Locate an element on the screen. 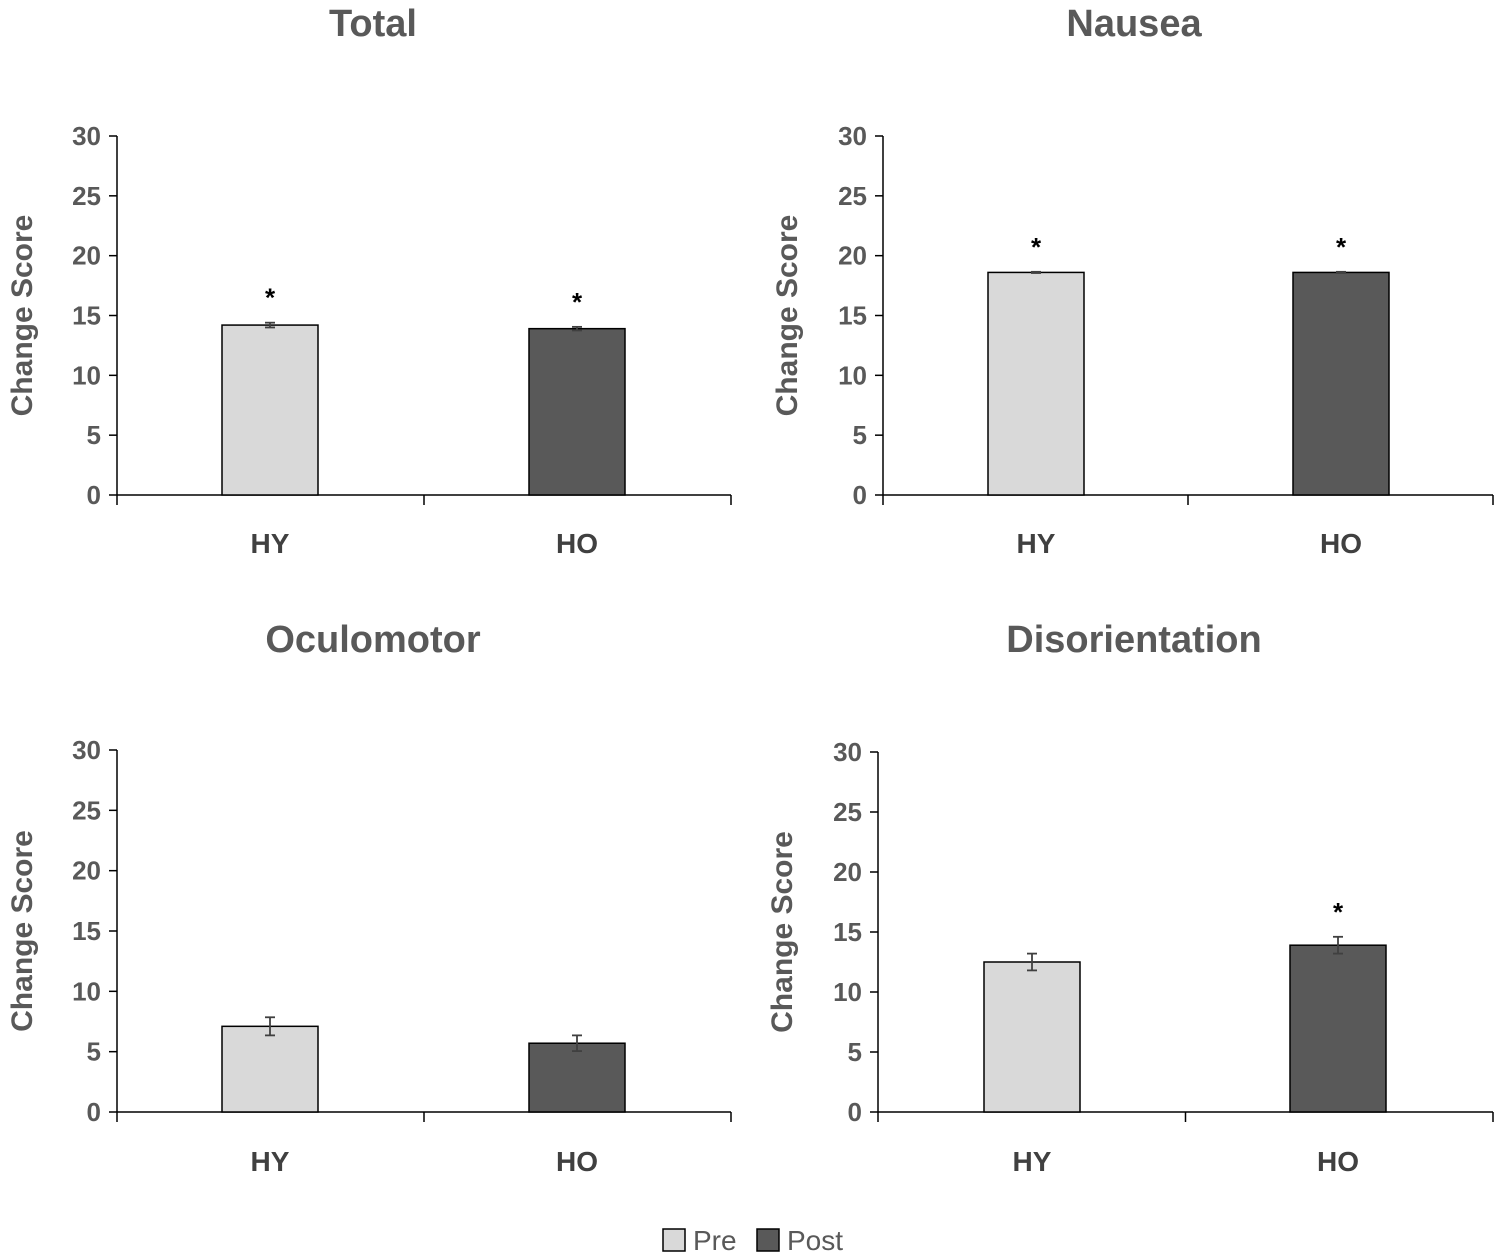 This screenshot has height=1260, width=1500. legend: Pre Post is located at coordinates (752, 1240).